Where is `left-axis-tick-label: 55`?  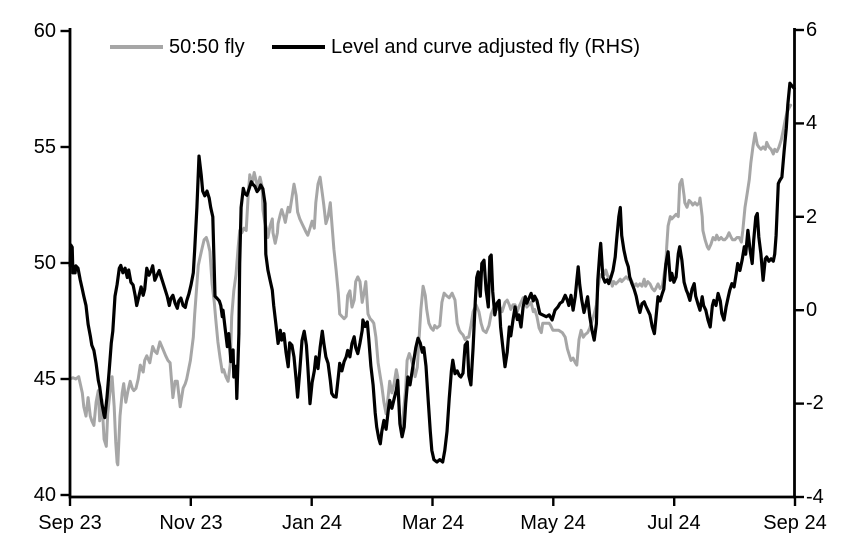
left-axis-tick-label: 55 is located at coordinates (44, 147).